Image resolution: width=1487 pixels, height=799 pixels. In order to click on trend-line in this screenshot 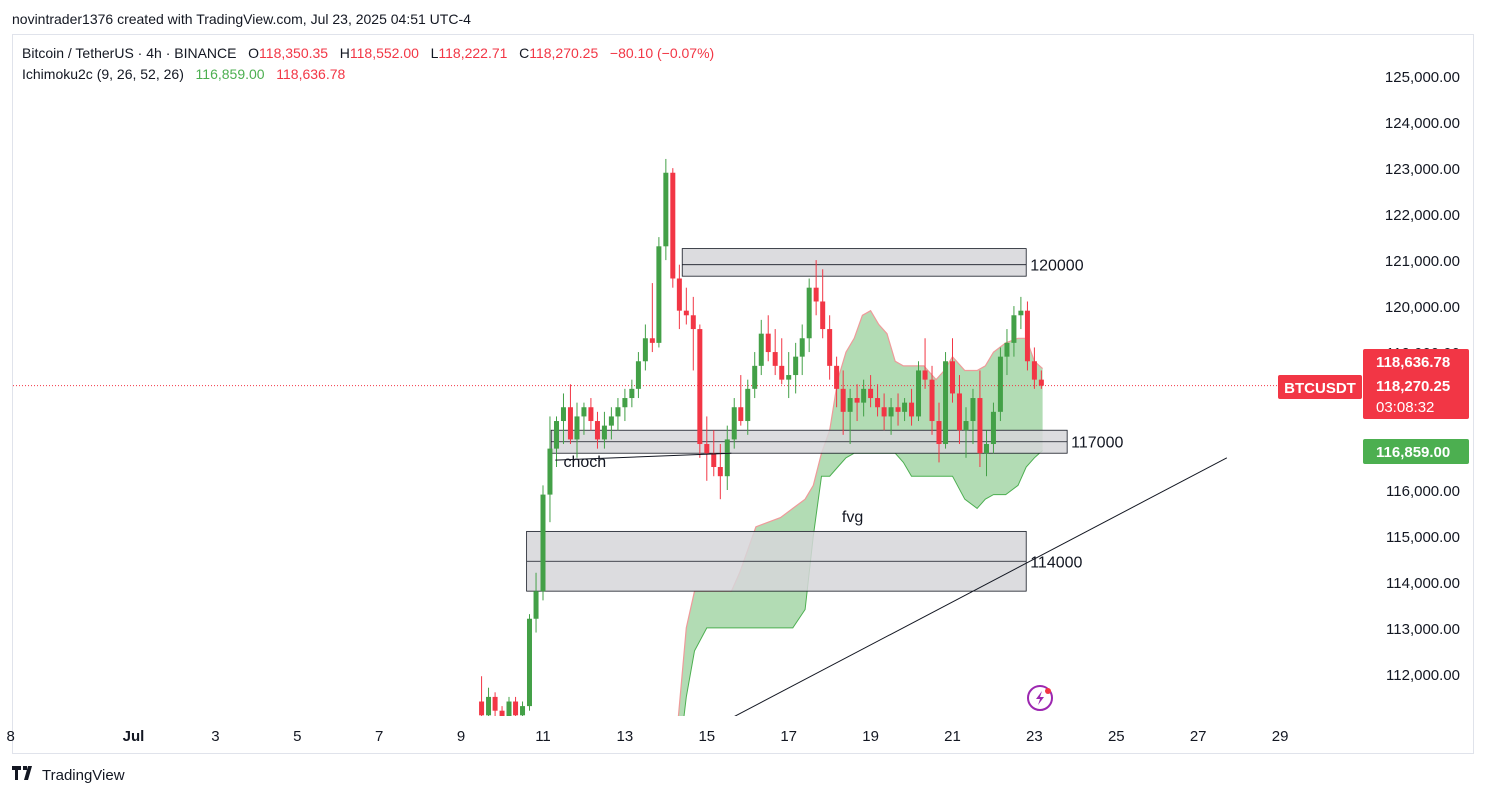, I will do `click(981, 586)`.